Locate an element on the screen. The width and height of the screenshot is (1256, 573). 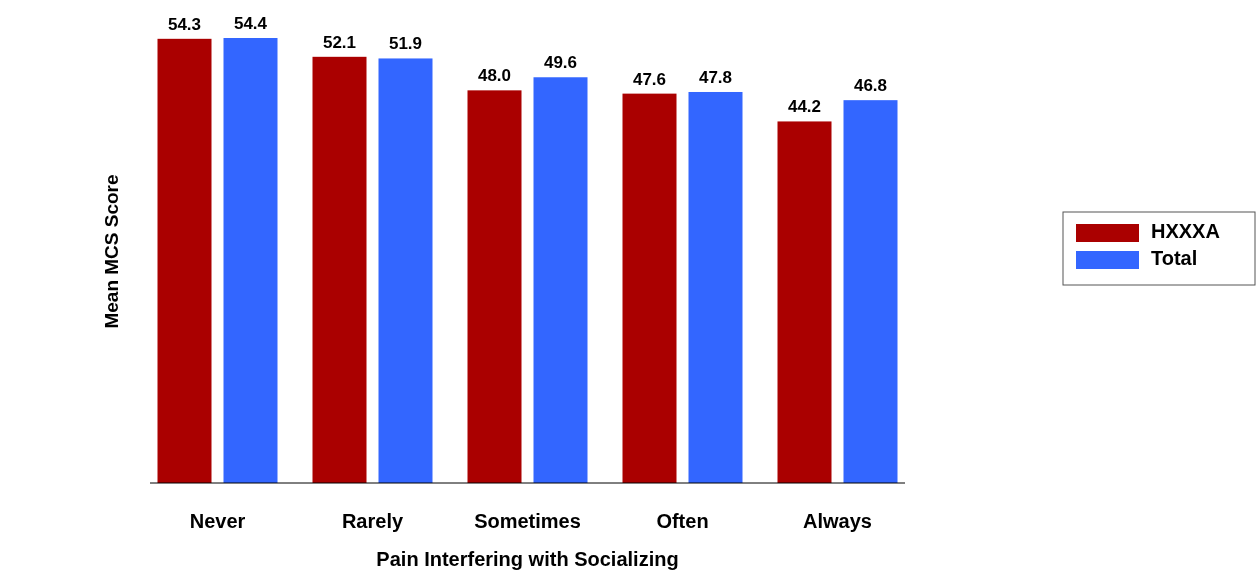
data-label: 54.3 is located at coordinates (184, 24).